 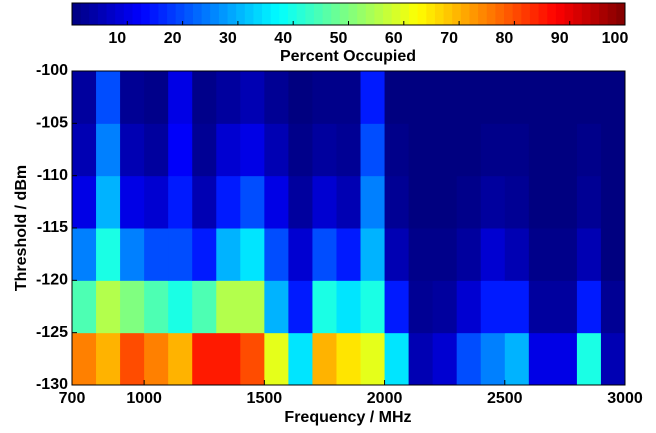 I want to click on colorbar-tick-label: 60, so click(x=394, y=38).